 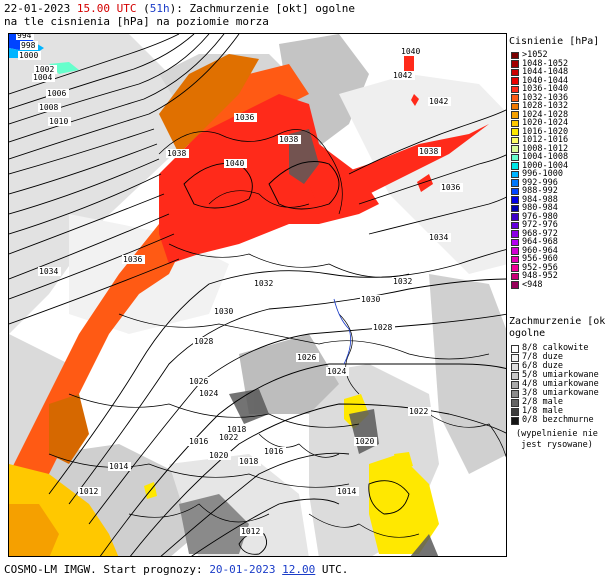 I want to click on cloud-legend-item: 3/8 umiarkowane, so click(x=557, y=393).